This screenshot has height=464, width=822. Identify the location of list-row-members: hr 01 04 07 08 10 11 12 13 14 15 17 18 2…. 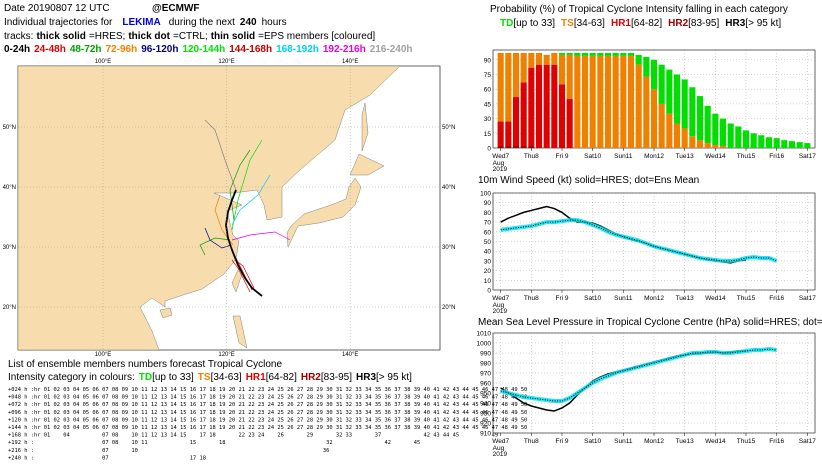
(266, 436).